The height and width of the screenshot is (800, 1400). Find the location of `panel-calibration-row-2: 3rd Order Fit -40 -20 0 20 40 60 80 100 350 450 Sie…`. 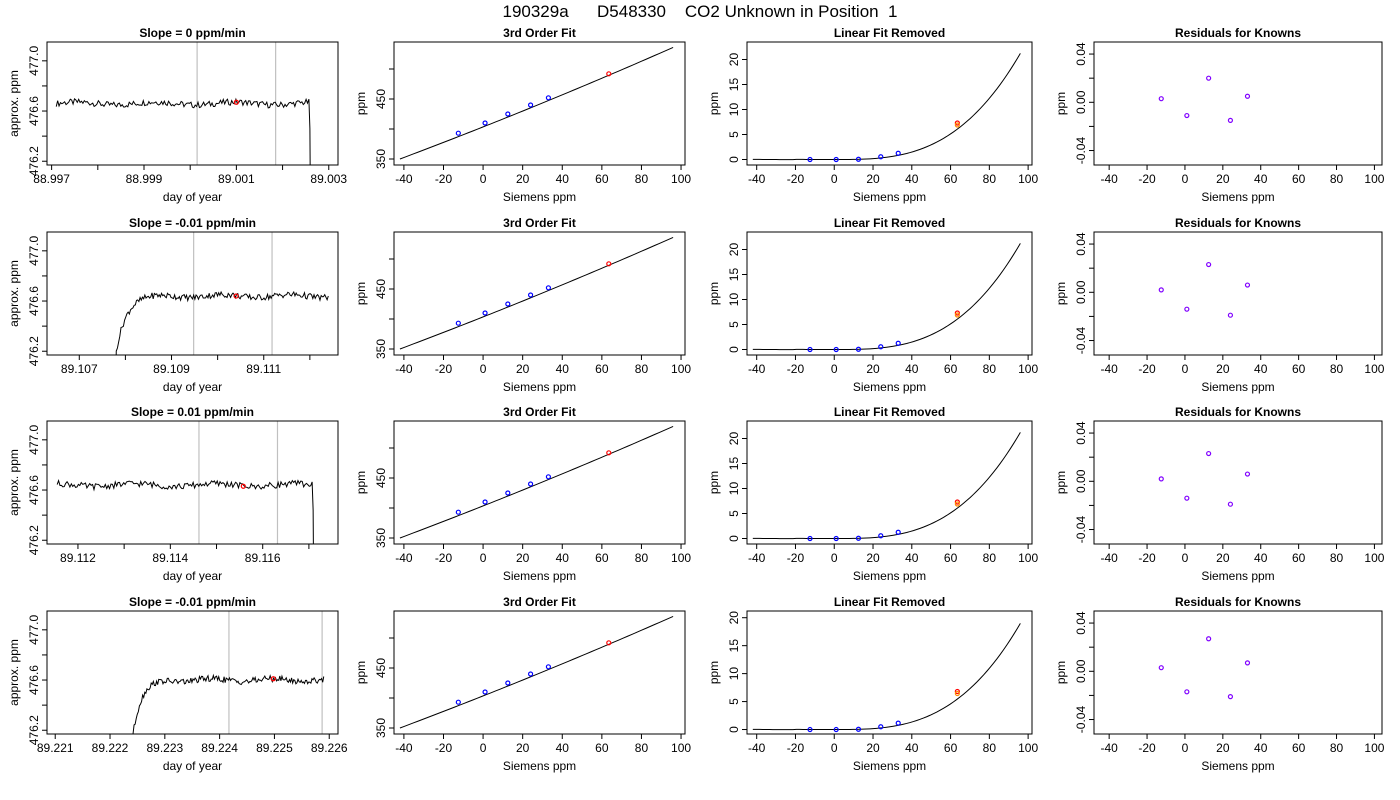

panel-calibration-row-2: 3rd Order Fit -40 -20 0 20 40 60 80 100 350 450 Sie… is located at coordinates (522, 305).